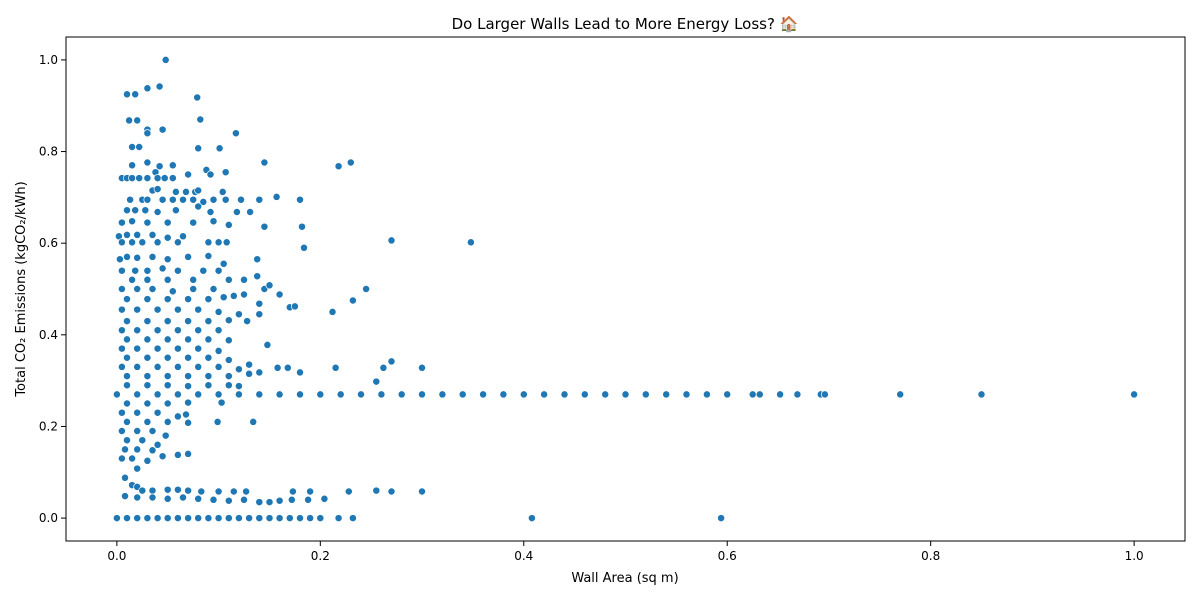 This screenshot has width=1200, height=600. Describe the element at coordinates (930, 556) in the screenshot. I see `x-tick-label: 0.8` at that location.